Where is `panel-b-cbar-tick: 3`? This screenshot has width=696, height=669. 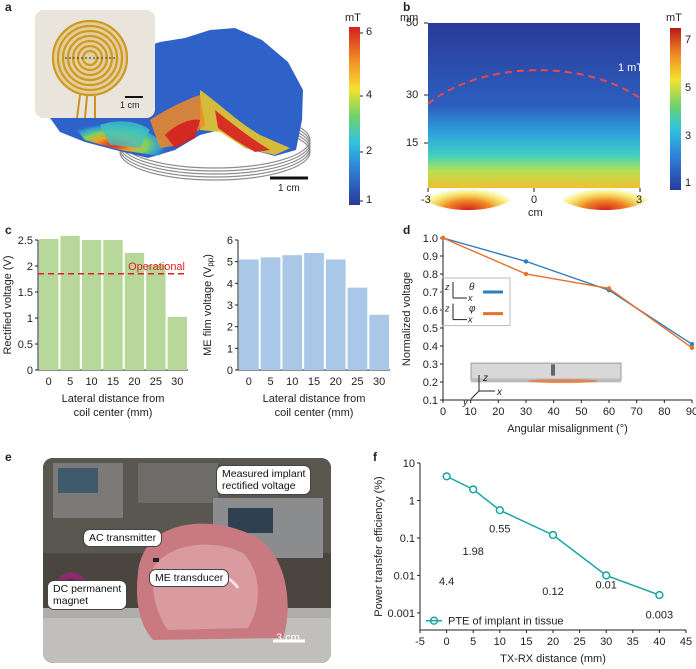 panel-b-cbar-tick: 3 is located at coordinates (688, 136).